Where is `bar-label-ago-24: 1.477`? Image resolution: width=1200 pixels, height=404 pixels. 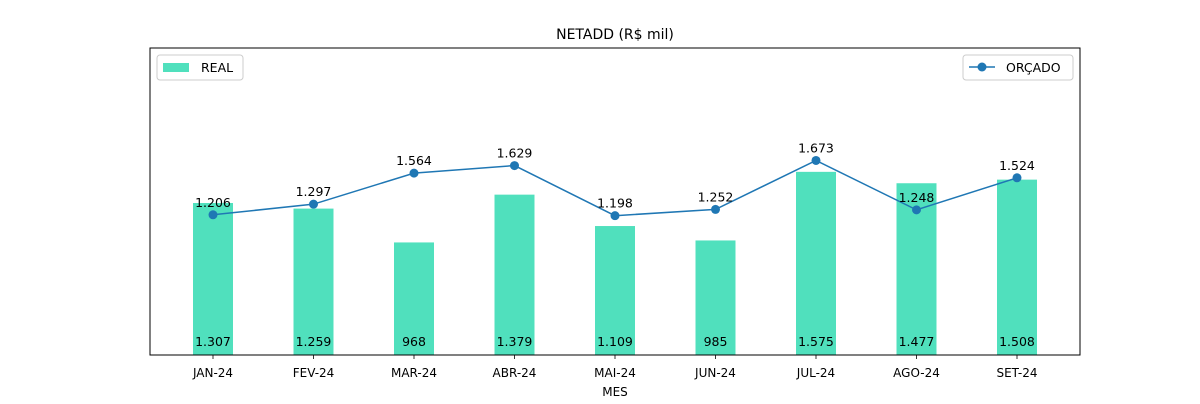
bar-label-ago-24: 1.477 is located at coordinates (917, 341).